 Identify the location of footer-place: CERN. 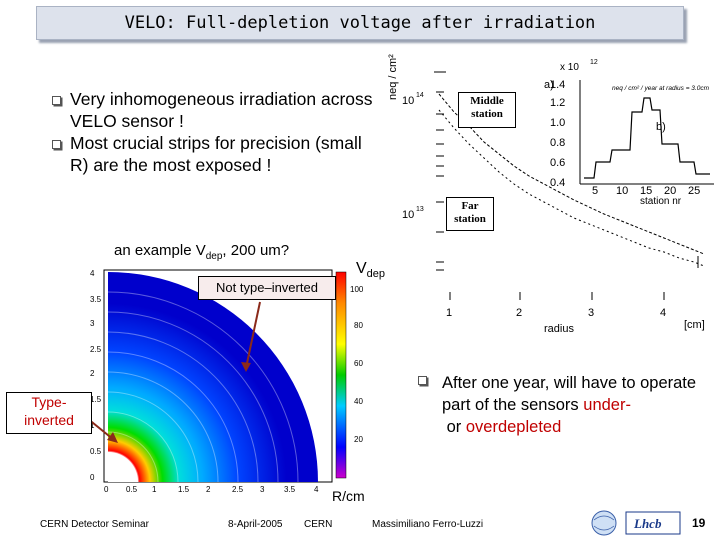
(318, 524).